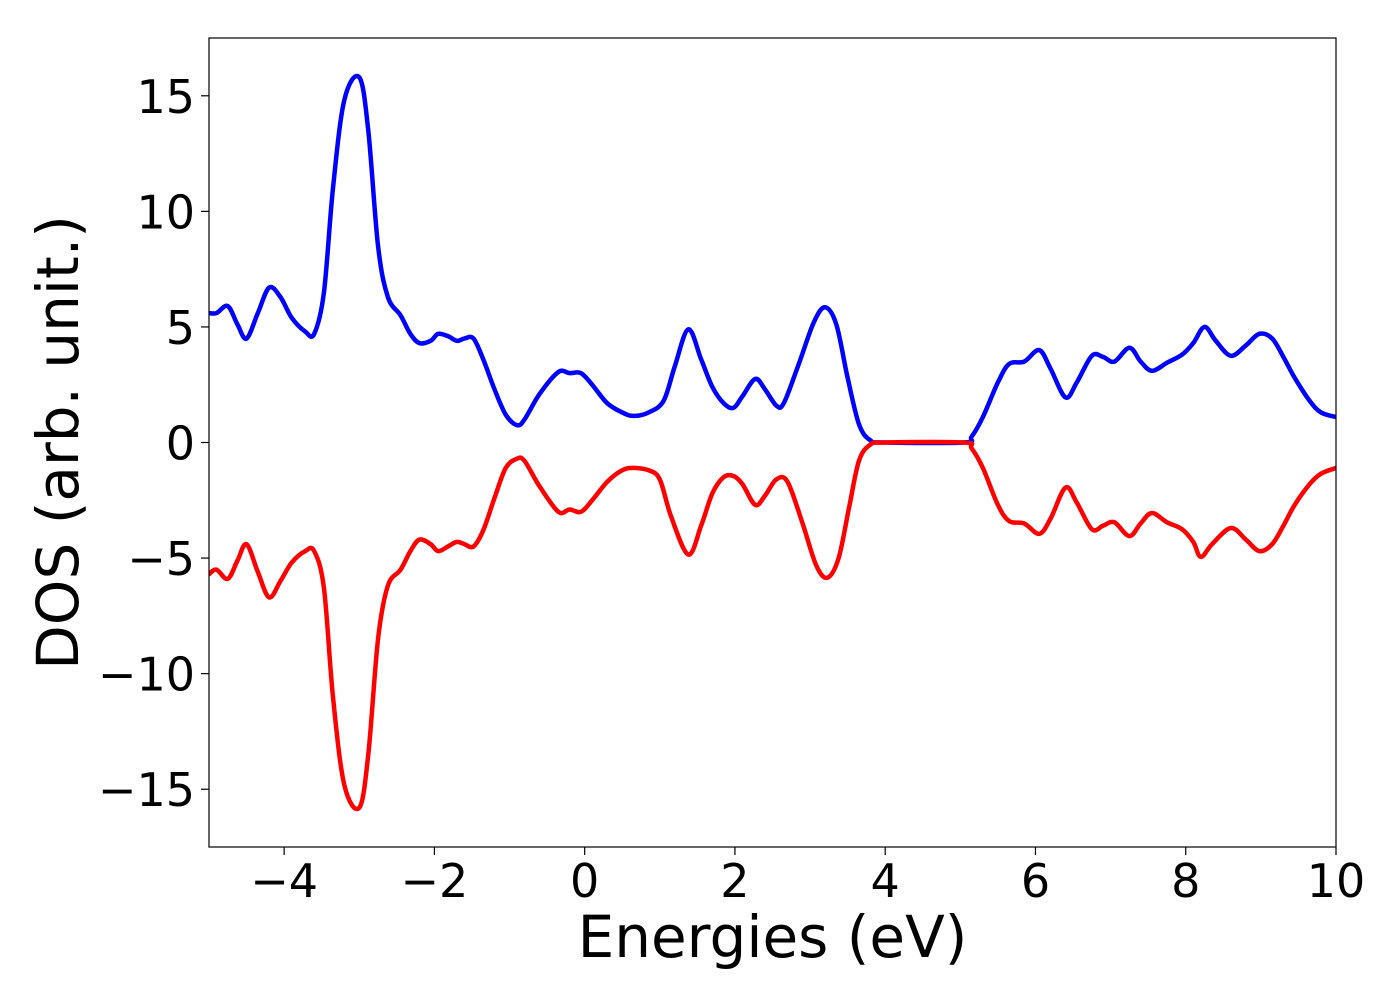  I want to click on x-tick-label: 4, so click(885, 881).